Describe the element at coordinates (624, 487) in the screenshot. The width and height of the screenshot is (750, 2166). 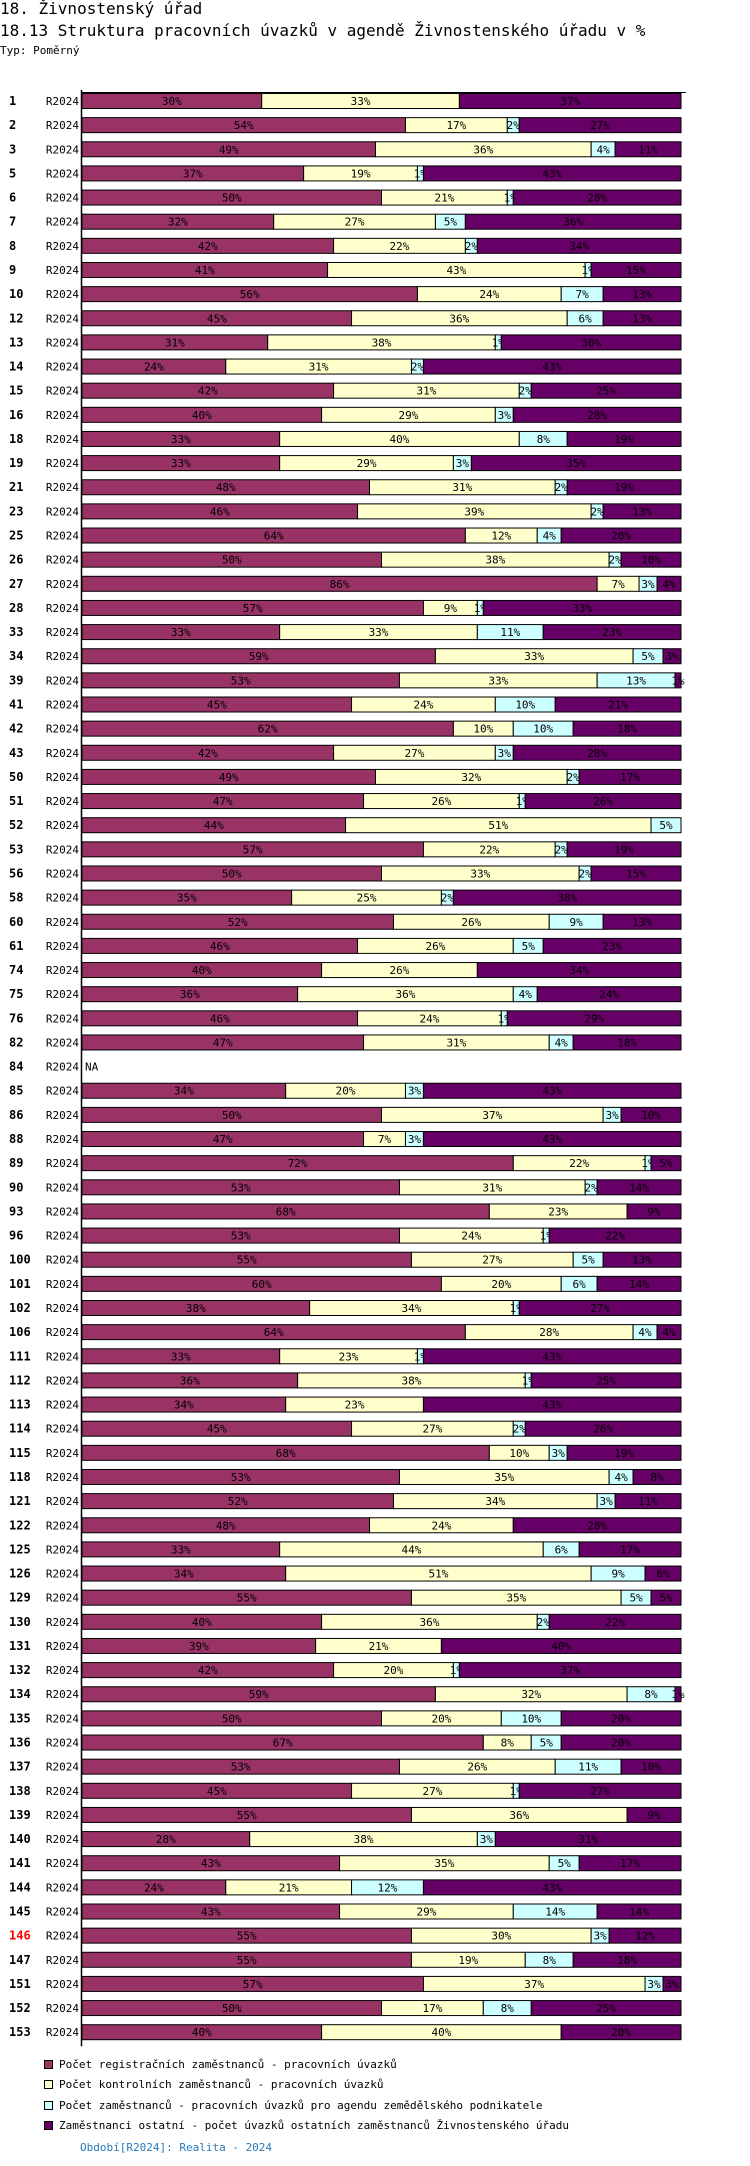
I see `bar-value-label: 19%` at that location.